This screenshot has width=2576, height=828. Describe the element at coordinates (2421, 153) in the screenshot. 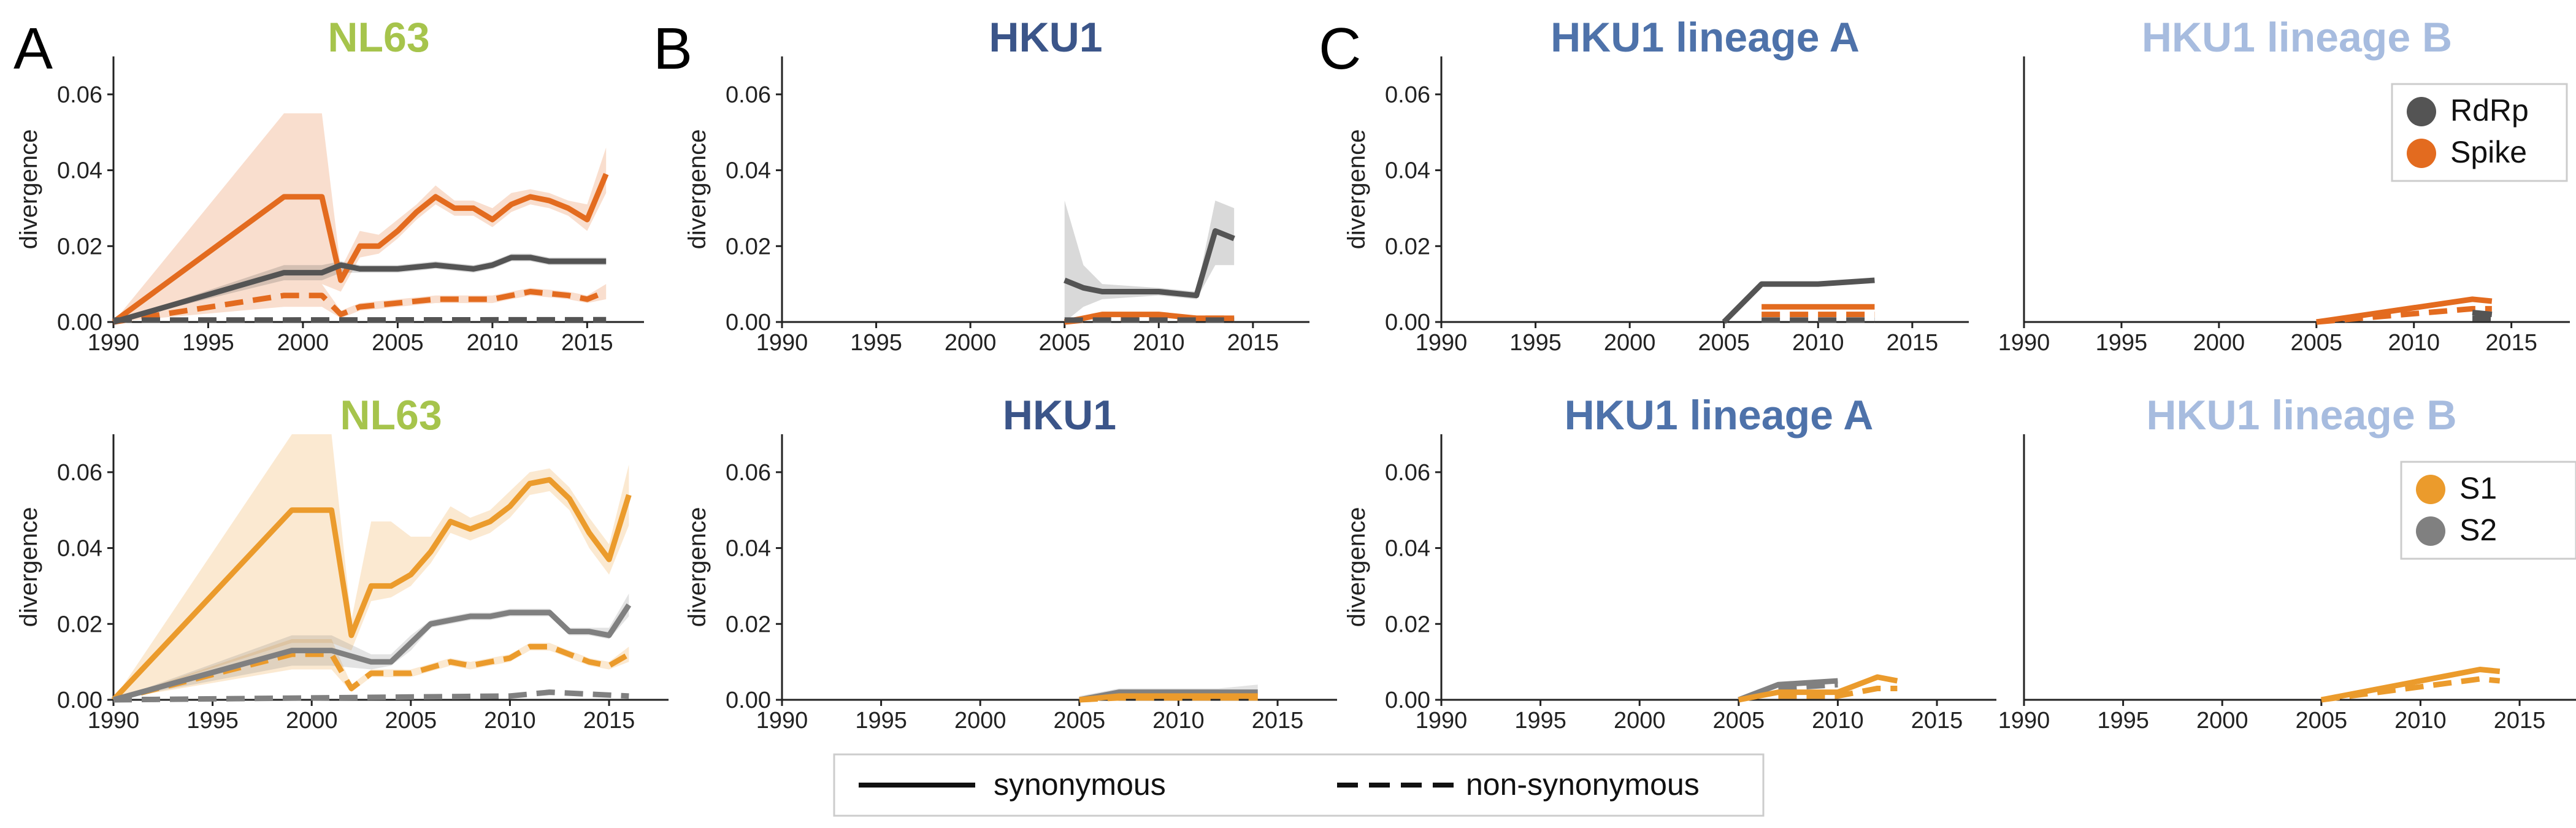

I see `legend-marker-spike` at that location.